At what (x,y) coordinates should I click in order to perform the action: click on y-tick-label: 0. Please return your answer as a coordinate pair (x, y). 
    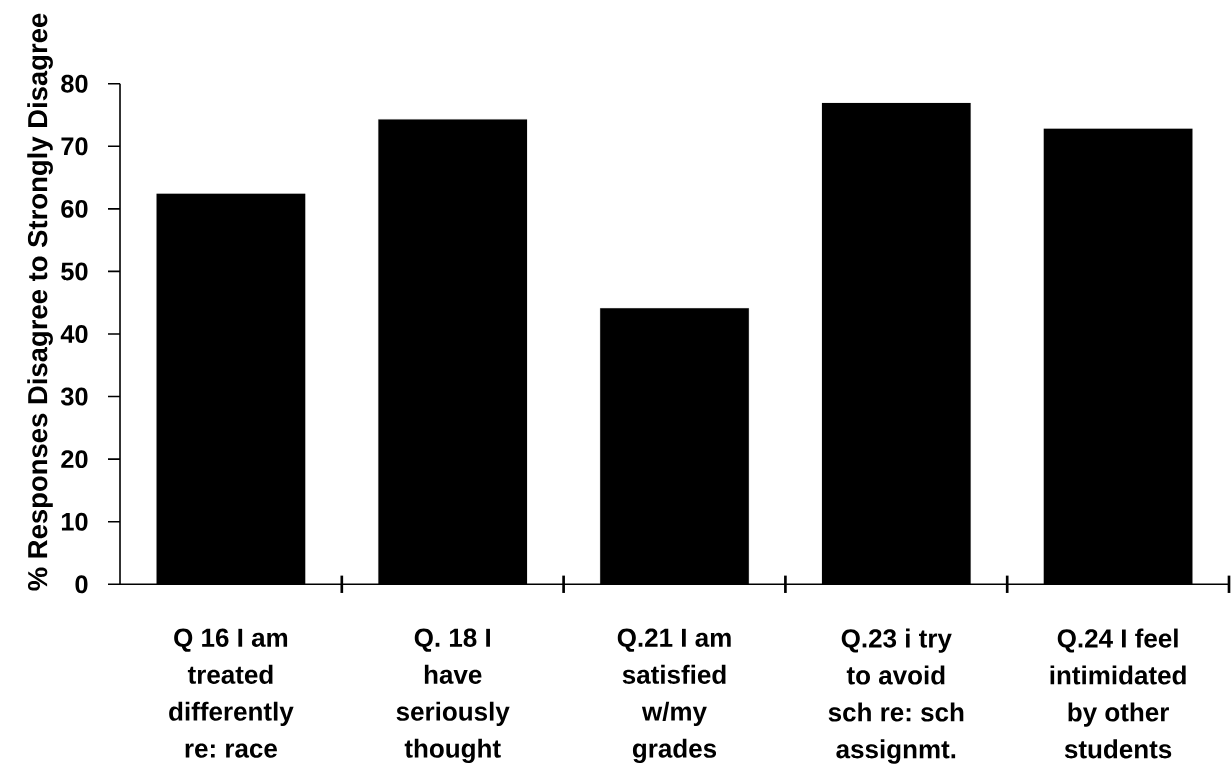
    Looking at the image, I should click on (81, 584).